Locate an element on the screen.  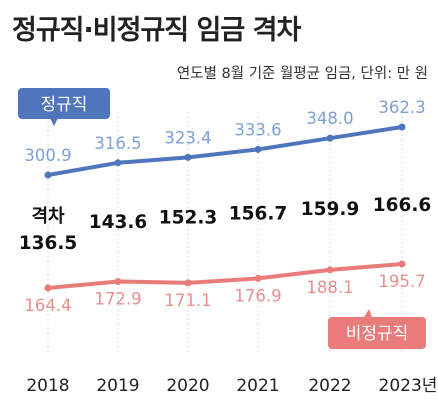
irregular-label-2022: 188.1 is located at coordinates (329, 287).